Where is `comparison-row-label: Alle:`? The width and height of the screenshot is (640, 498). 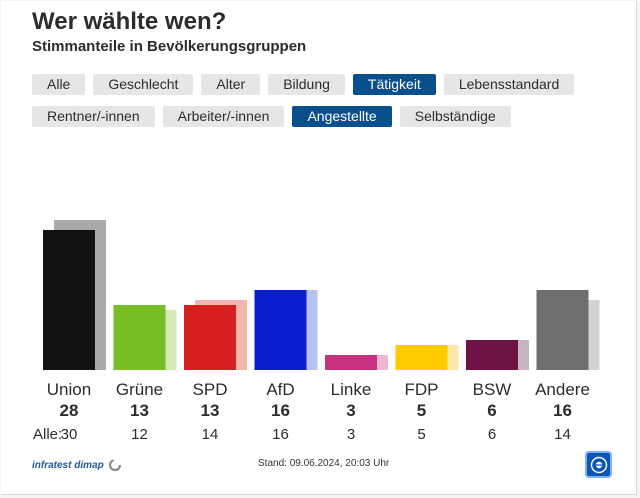 comparison-row-label: Alle: is located at coordinates (47, 434).